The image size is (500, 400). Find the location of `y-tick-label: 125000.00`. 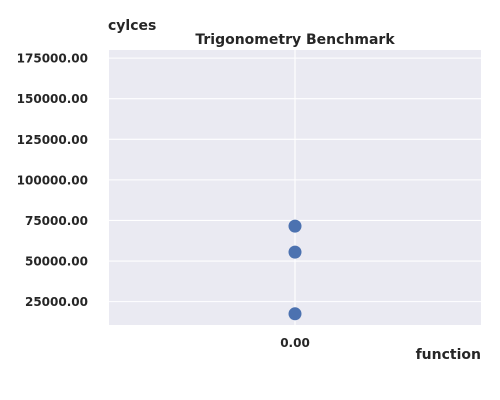

y-tick-label: 125000.00 is located at coordinates (52, 140).